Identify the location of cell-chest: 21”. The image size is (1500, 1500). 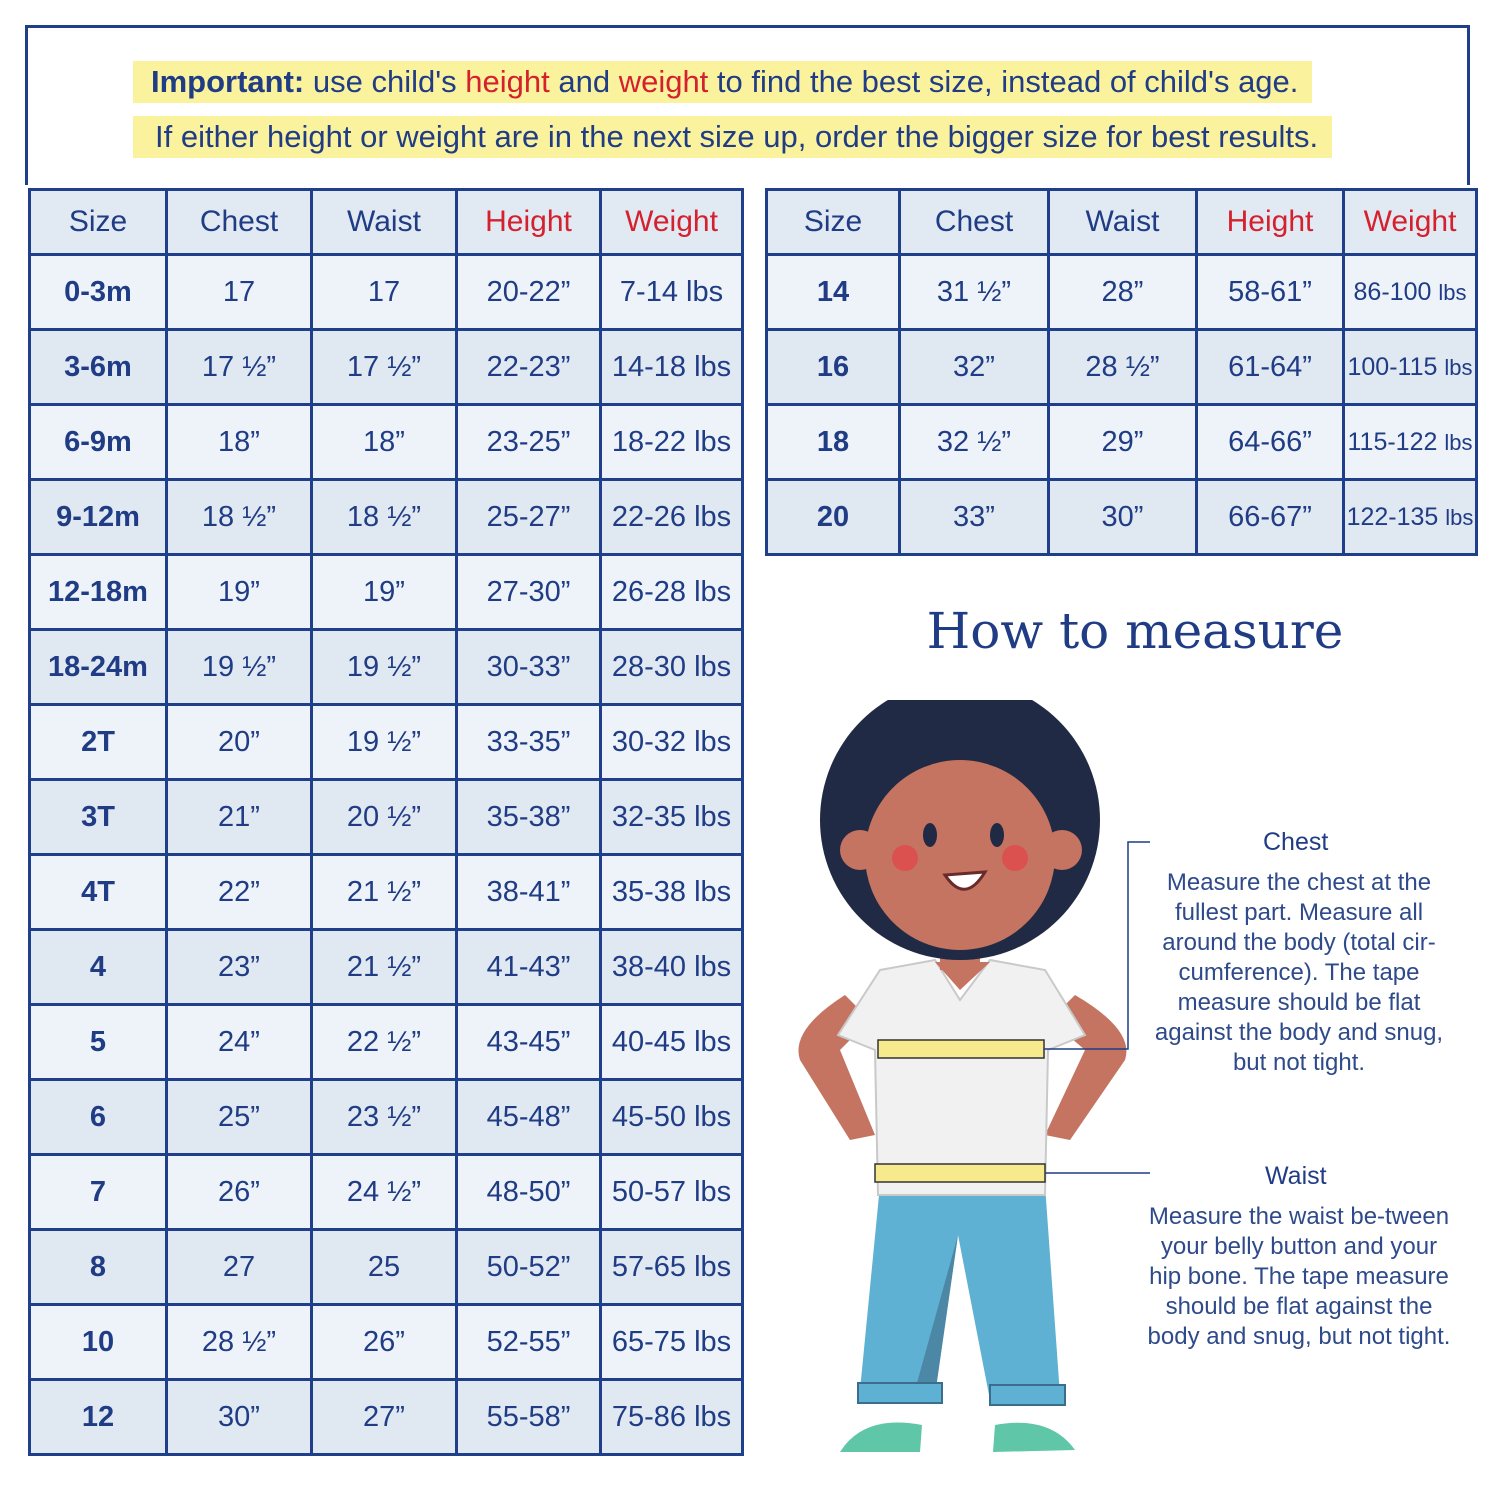
(239, 817).